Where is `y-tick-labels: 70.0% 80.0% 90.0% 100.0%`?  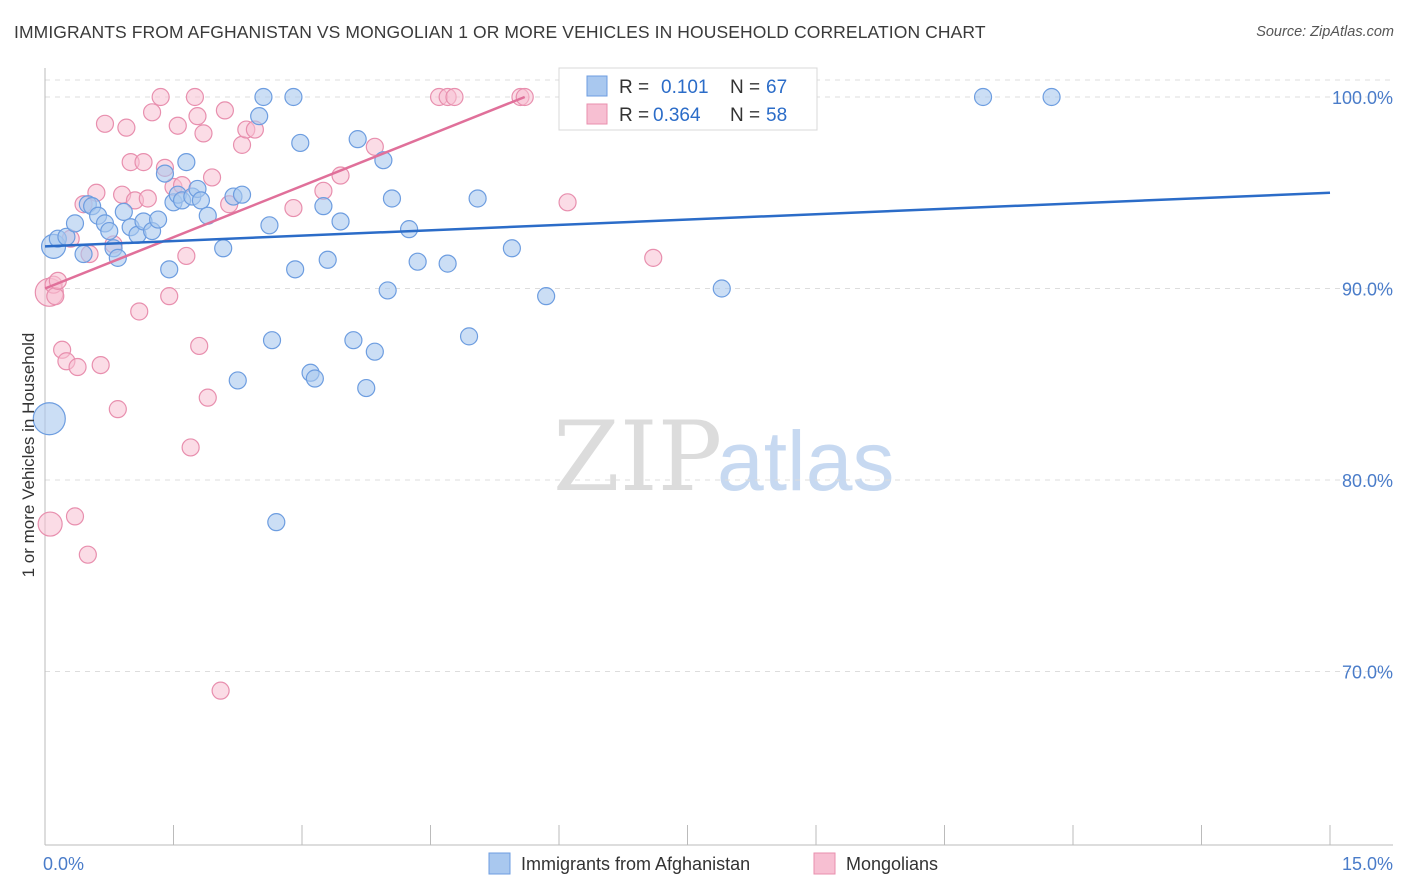
y-tick-labels: 70.0% 80.0% 90.0% 100.0% is located at coordinates (1362, 385).